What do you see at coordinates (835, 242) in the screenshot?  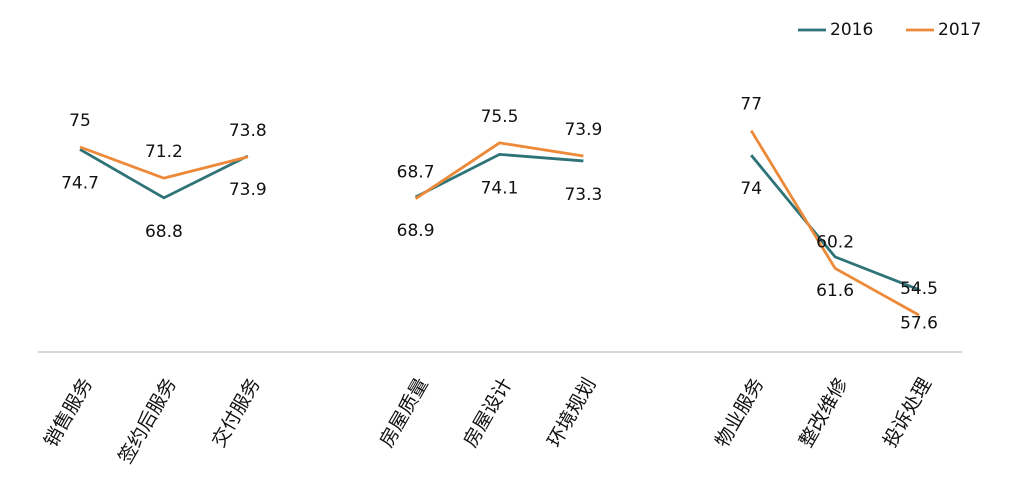 I see `data-label: 60.2` at bounding box center [835, 242].